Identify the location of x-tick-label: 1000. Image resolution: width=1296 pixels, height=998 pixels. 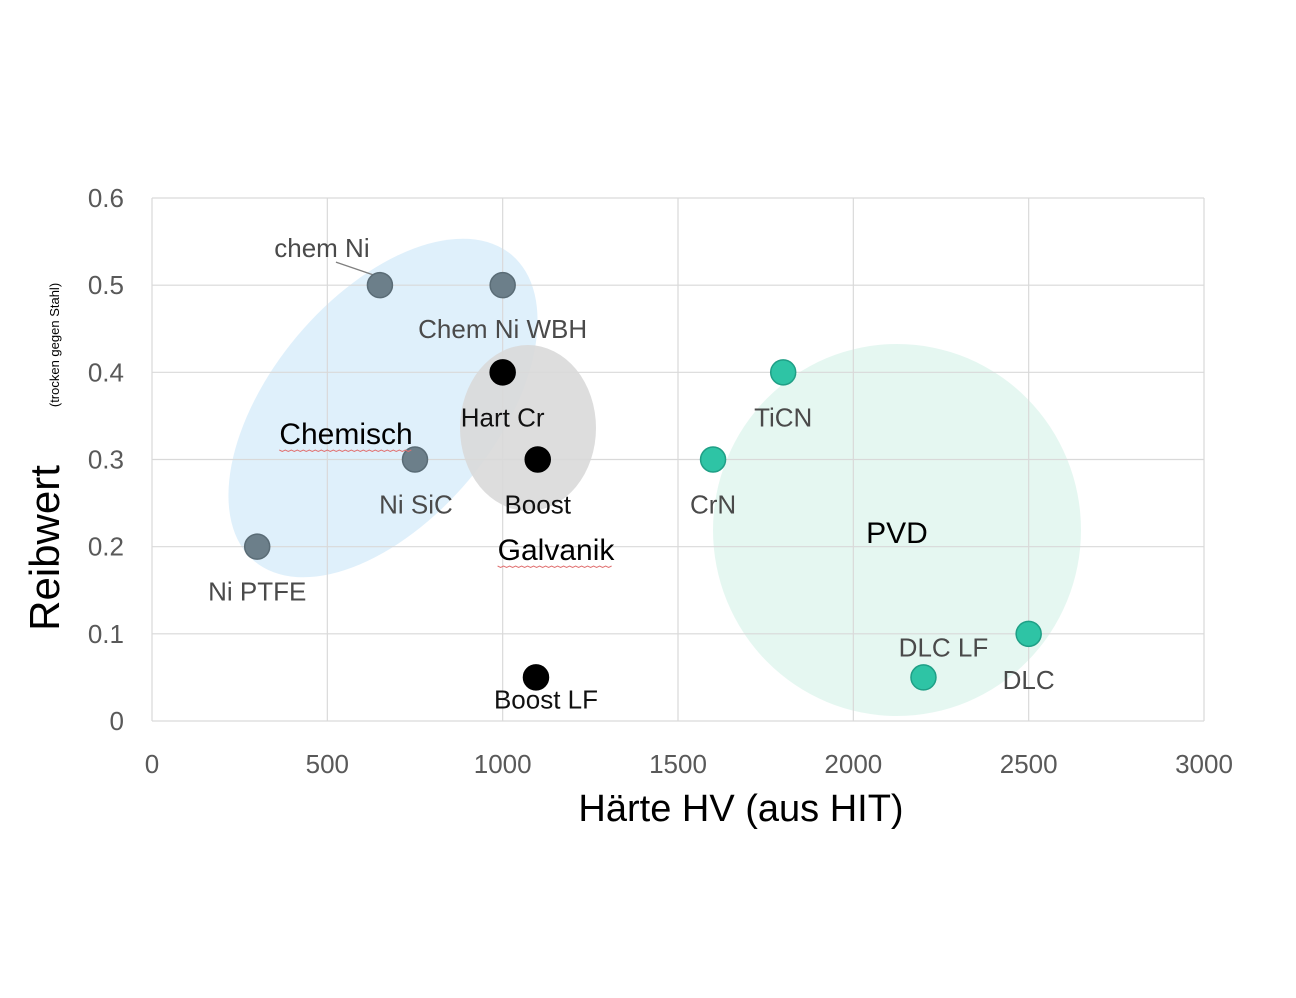
(503, 764).